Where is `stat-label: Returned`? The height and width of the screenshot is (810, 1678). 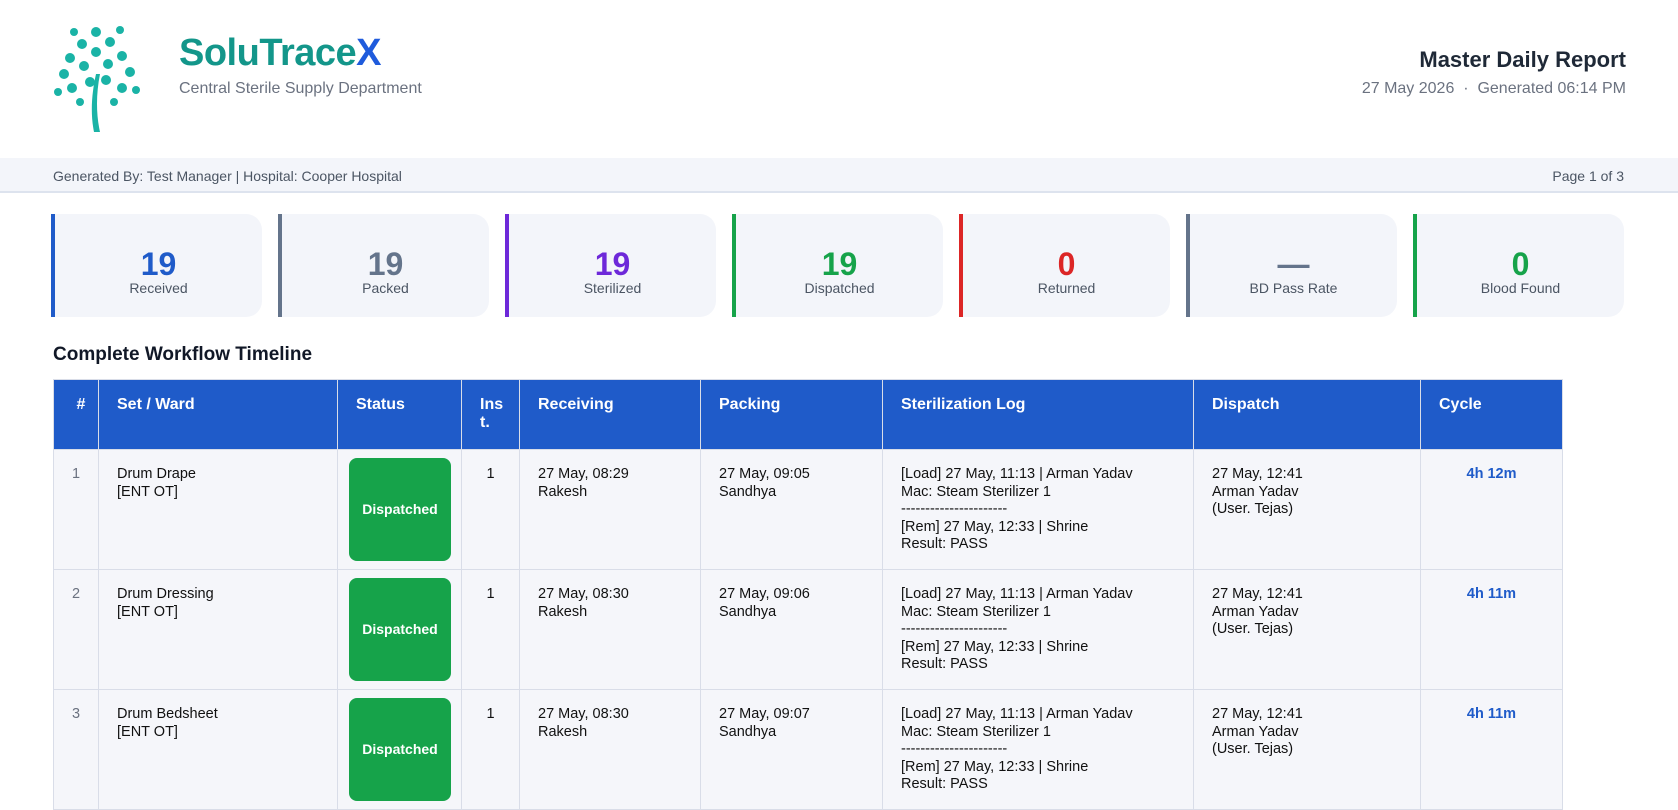
stat-label: Returned is located at coordinates (1066, 288).